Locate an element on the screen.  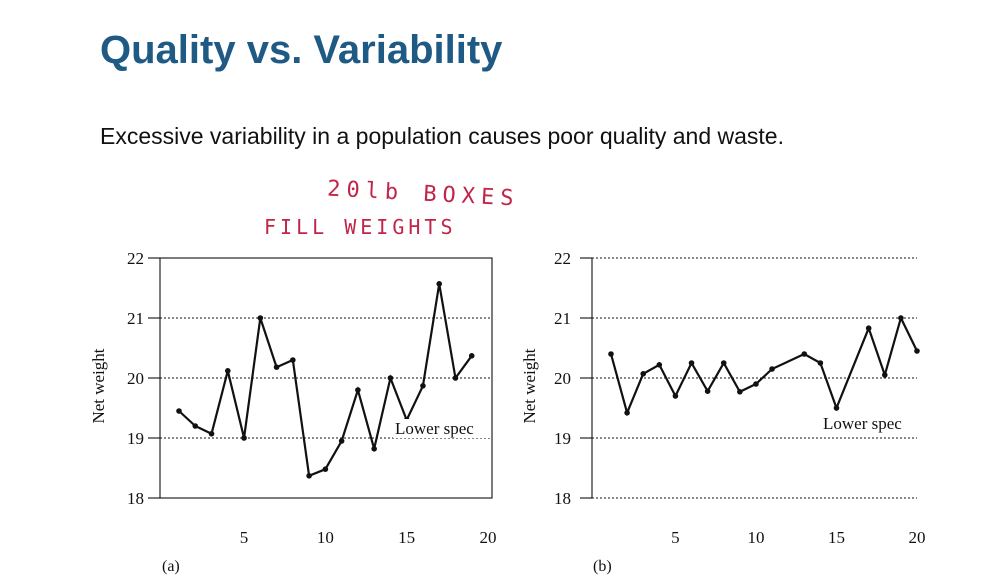
panel-label: (a) is located at coordinates (171, 566).